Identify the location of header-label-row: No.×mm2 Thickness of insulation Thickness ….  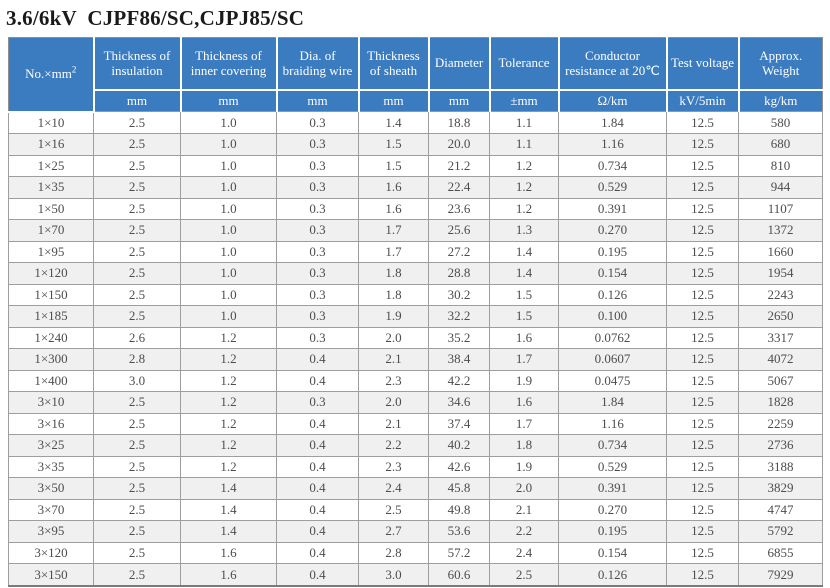
(415, 75).